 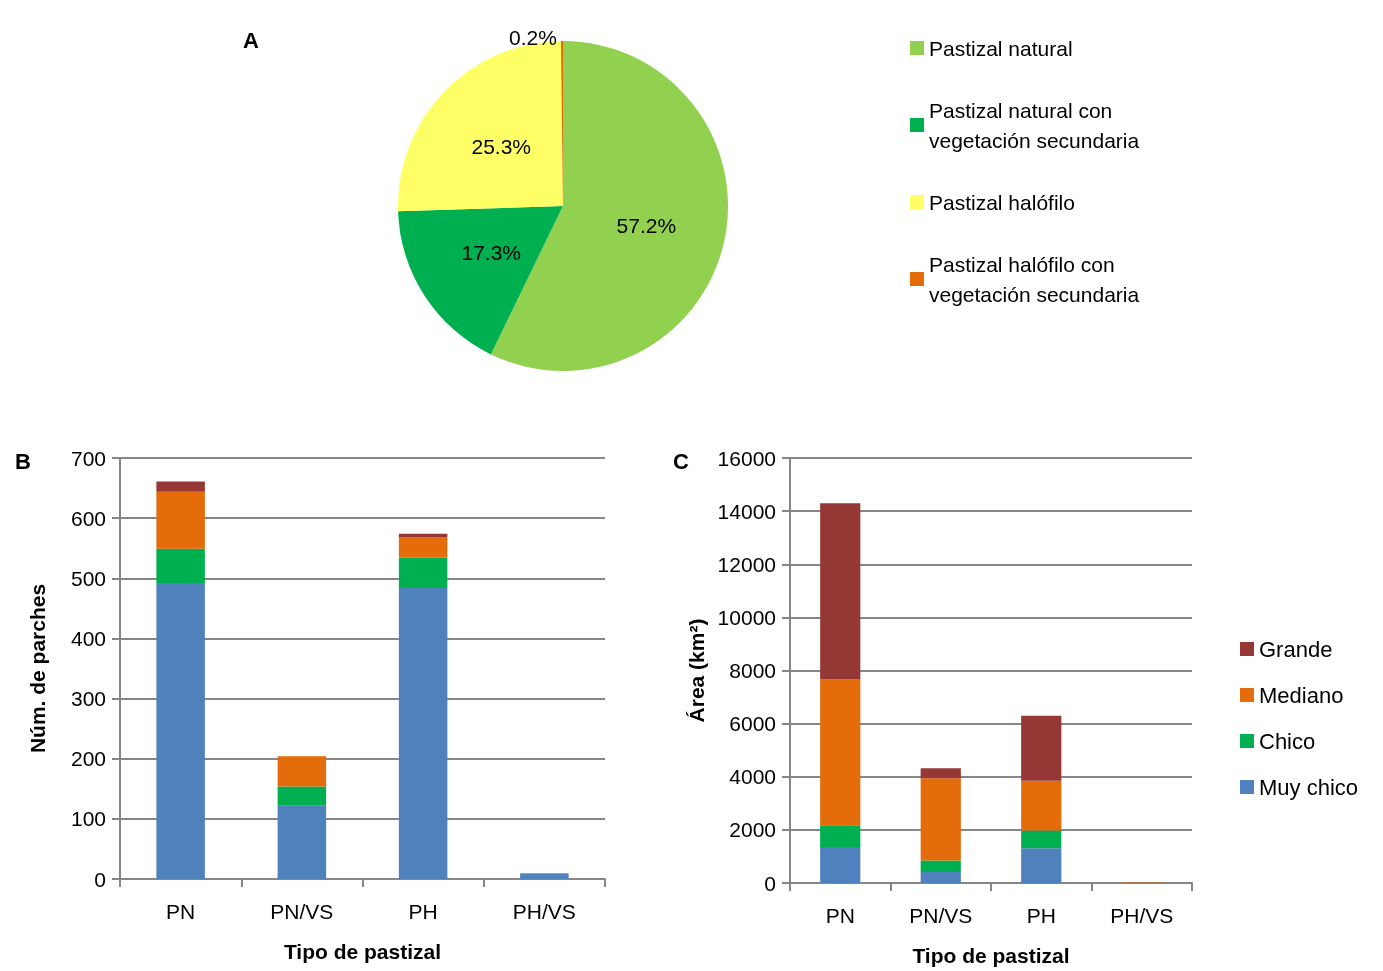 What do you see at coordinates (88, 819) in the screenshot?
I see `y-tick-label: 100` at bounding box center [88, 819].